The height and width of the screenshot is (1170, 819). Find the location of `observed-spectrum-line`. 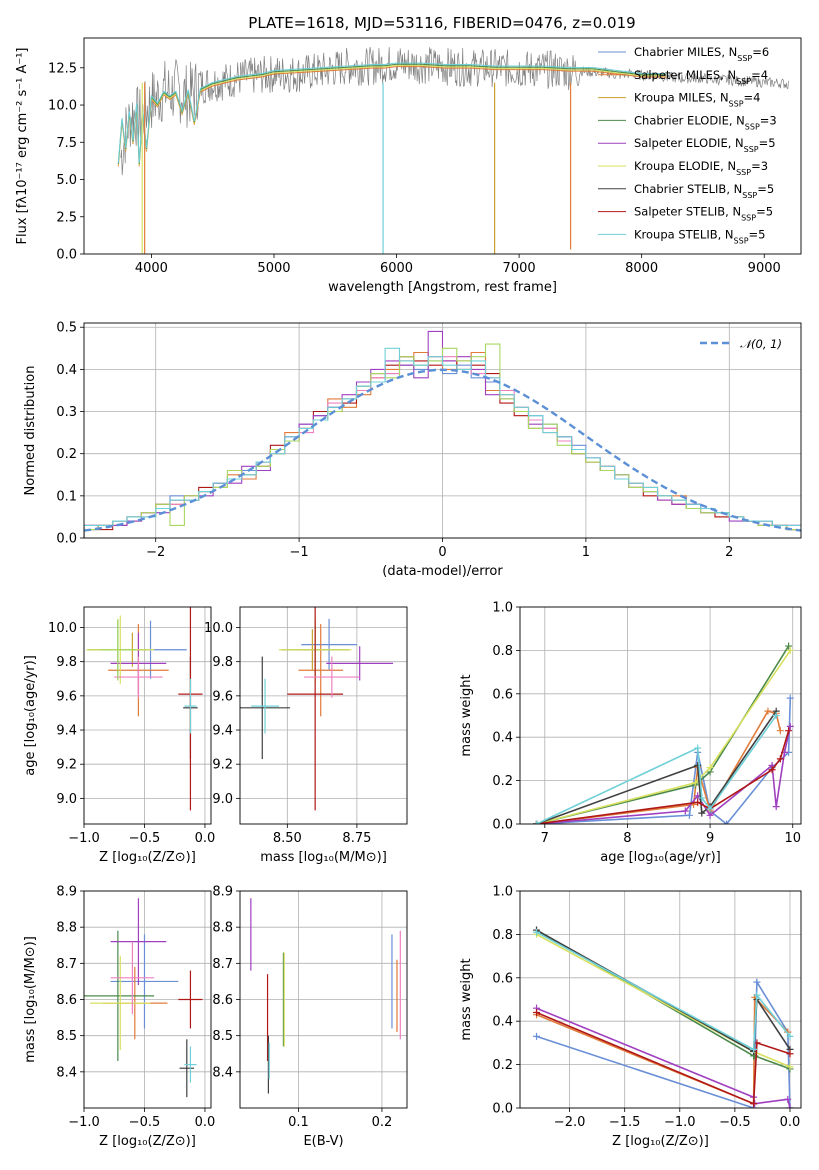

observed-spectrum-line is located at coordinates (454, 111).